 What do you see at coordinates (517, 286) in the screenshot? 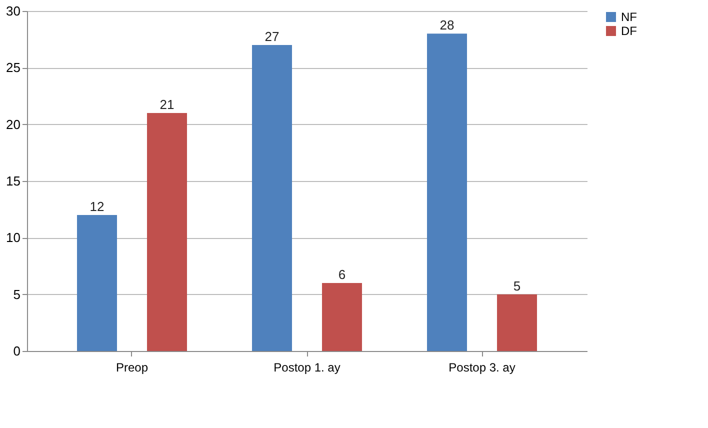
I see `data-label: 5` at bounding box center [517, 286].